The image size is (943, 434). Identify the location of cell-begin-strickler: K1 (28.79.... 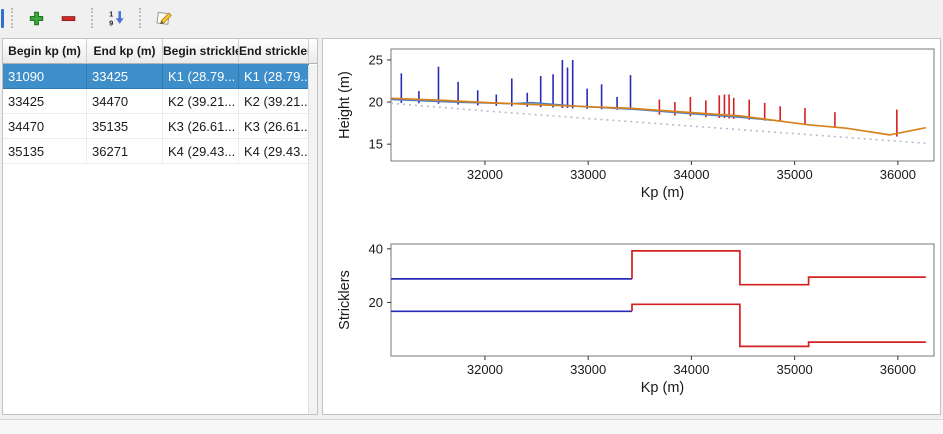
(201, 76).